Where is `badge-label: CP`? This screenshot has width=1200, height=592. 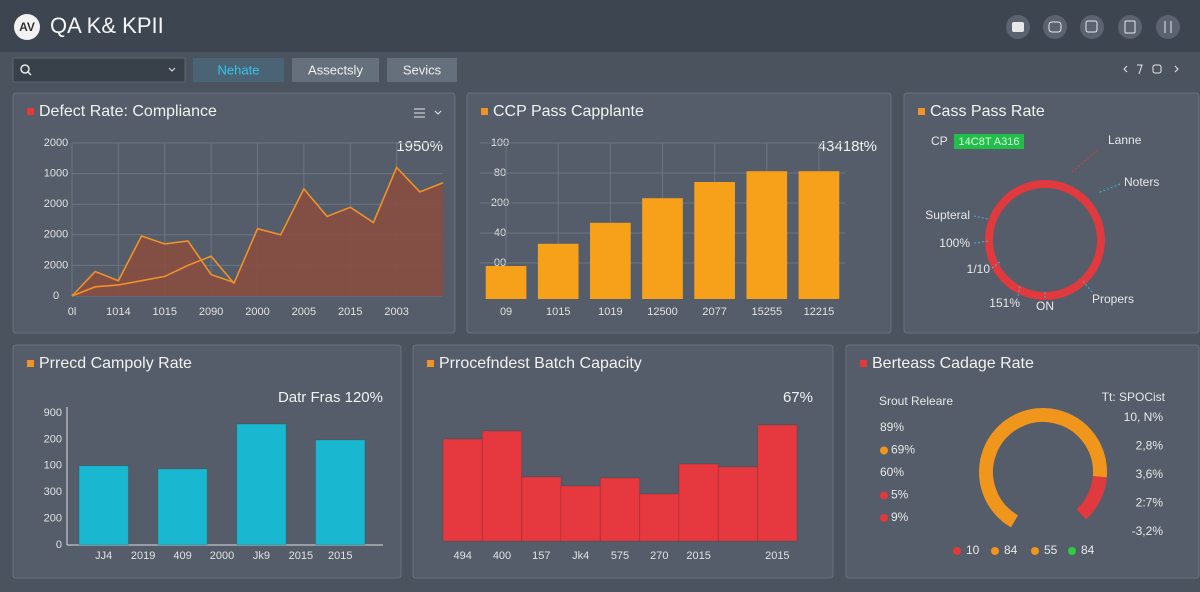
badge-label: CP is located at coordinates (939, 141).